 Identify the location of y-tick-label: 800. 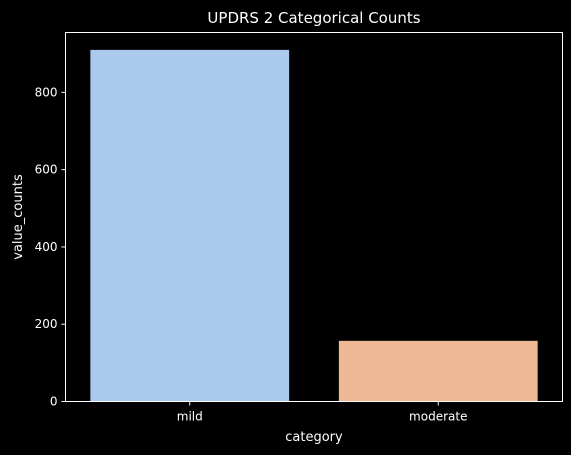
(46, 92).